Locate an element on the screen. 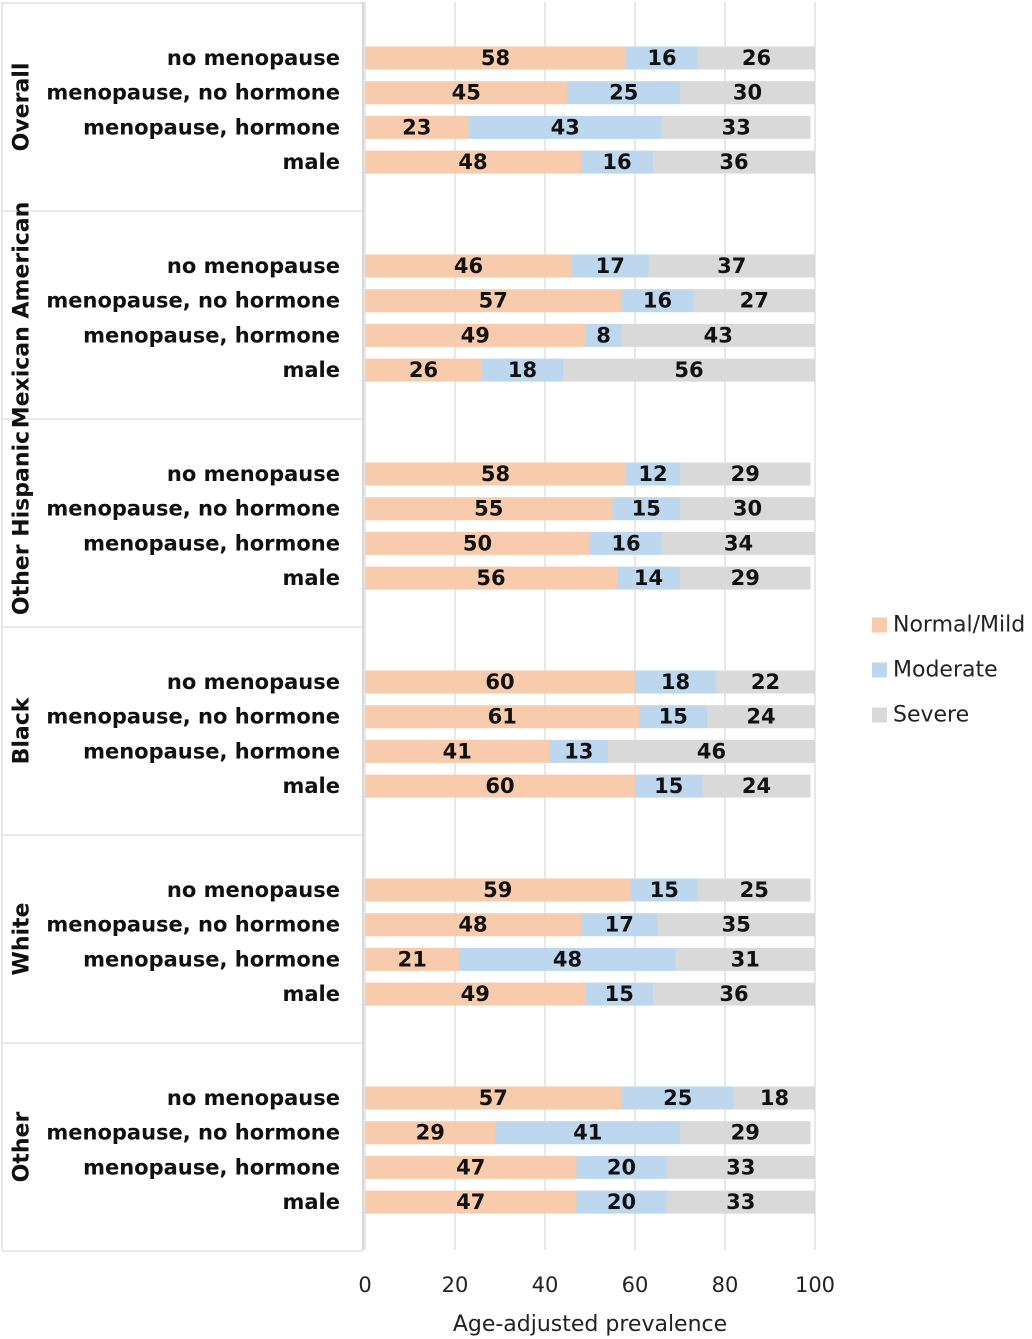 The width and height of the screenshot is (1032, 1339). x-tick-label: 40 is located at coordinates (545, 1285).